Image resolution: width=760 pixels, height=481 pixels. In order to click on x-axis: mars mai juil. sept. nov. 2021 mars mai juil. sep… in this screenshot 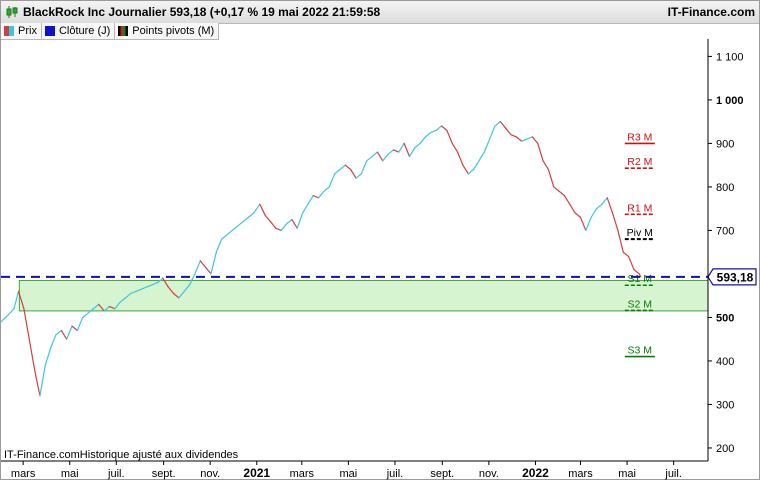, I will do `click(346, 470)`.